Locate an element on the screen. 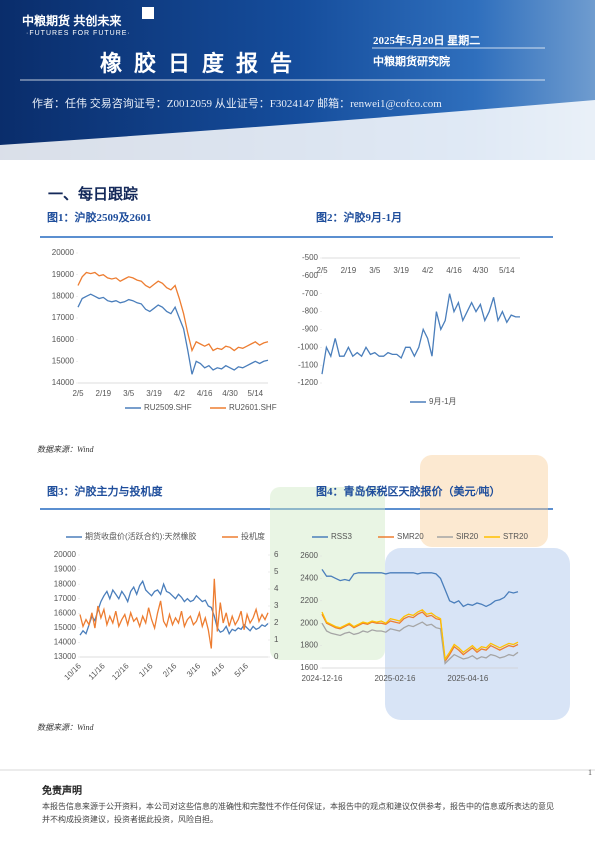  section-title: 一、每日跟踪 is located at coordinates (93, 195).